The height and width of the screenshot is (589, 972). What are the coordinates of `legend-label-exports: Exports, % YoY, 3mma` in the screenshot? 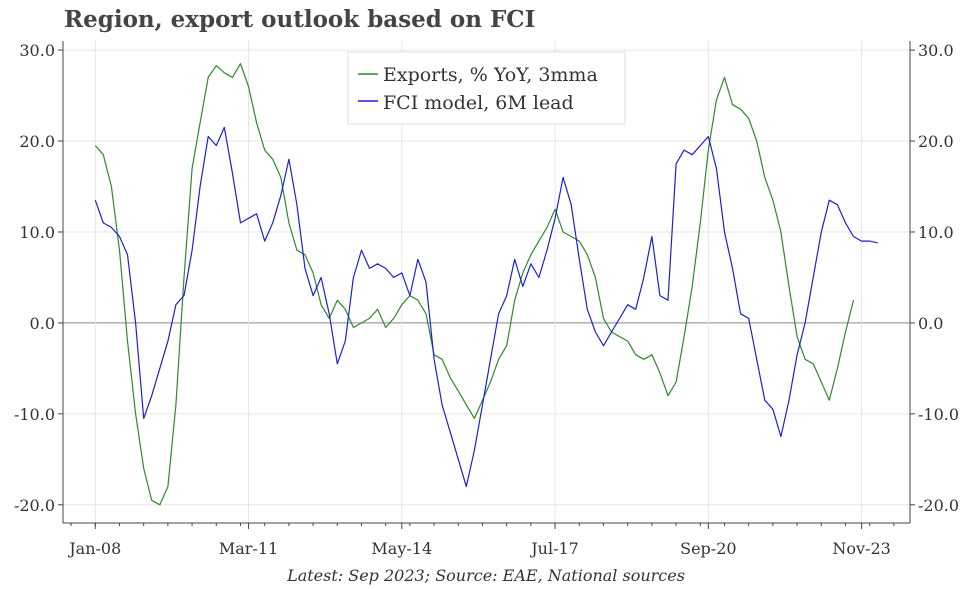 It's located at (490, 75).